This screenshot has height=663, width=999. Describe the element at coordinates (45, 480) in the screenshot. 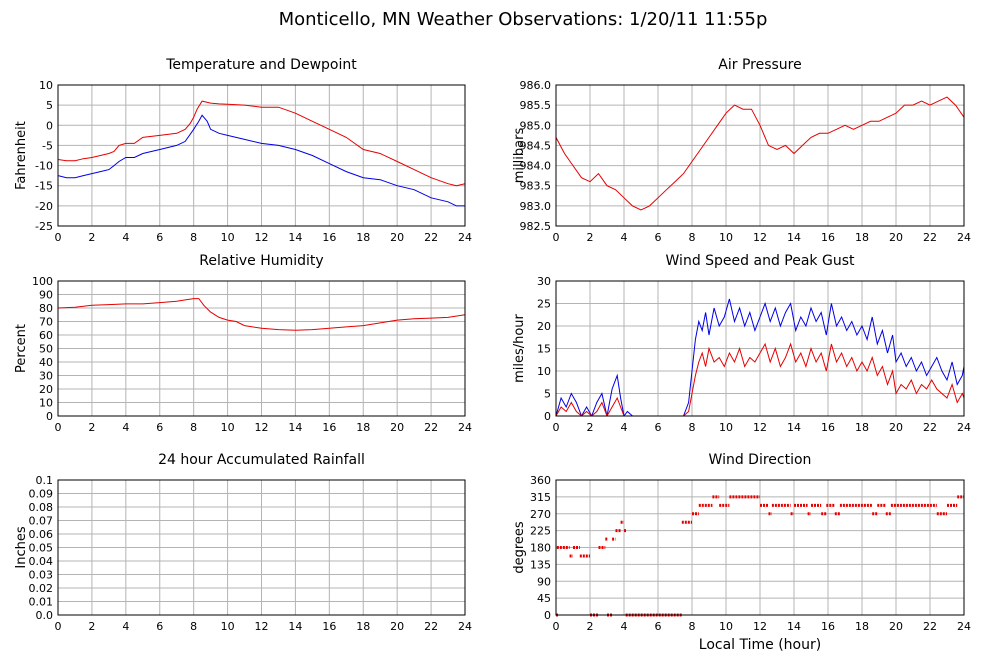

I see `y-tick-label: 0.1` at that location.